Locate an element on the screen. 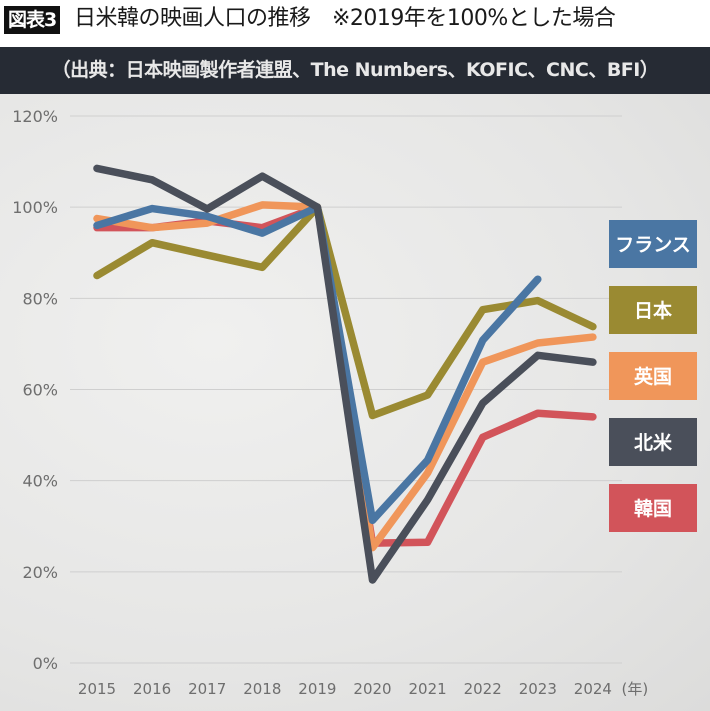 The image size is (710, 711). legend-item: 日本 is located at coordinates (653, 310).